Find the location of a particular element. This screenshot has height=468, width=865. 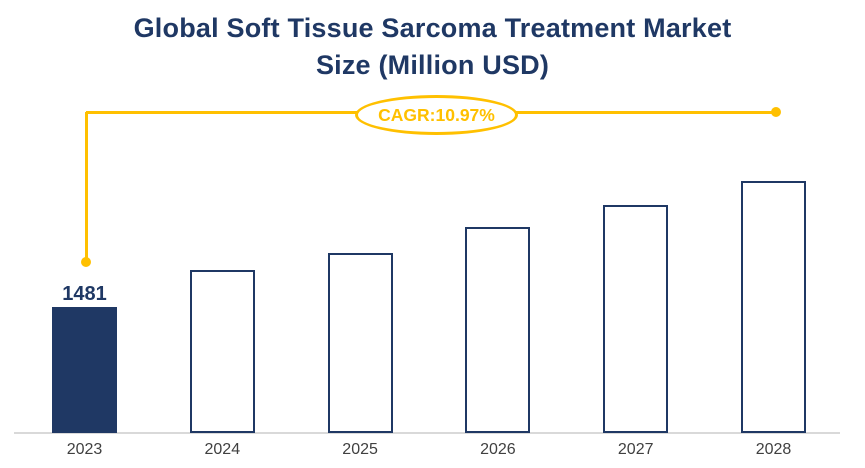

x-tick-2026: 2026 is located at coordinates (498, 449).